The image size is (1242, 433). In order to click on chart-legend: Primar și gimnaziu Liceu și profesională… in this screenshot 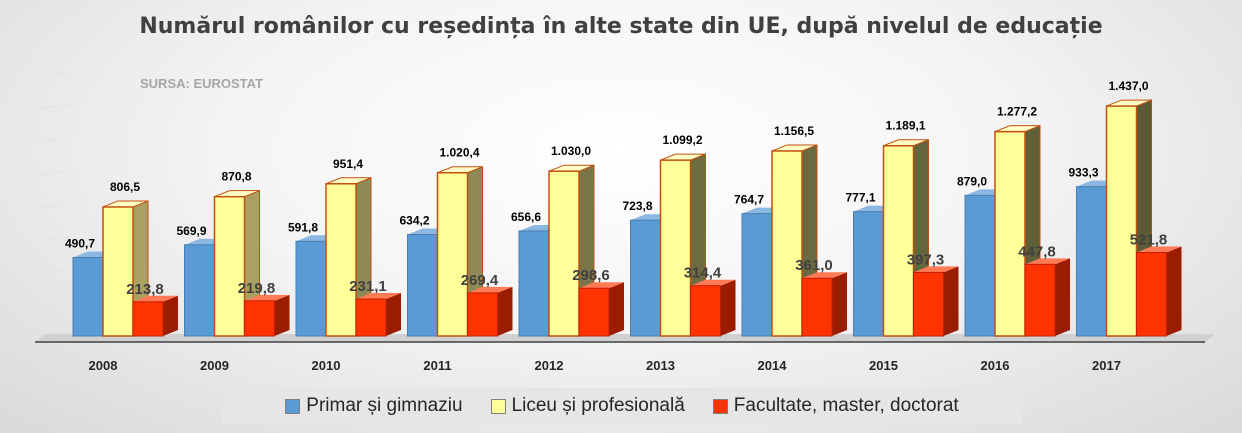, I will do `click(622, 406)`.